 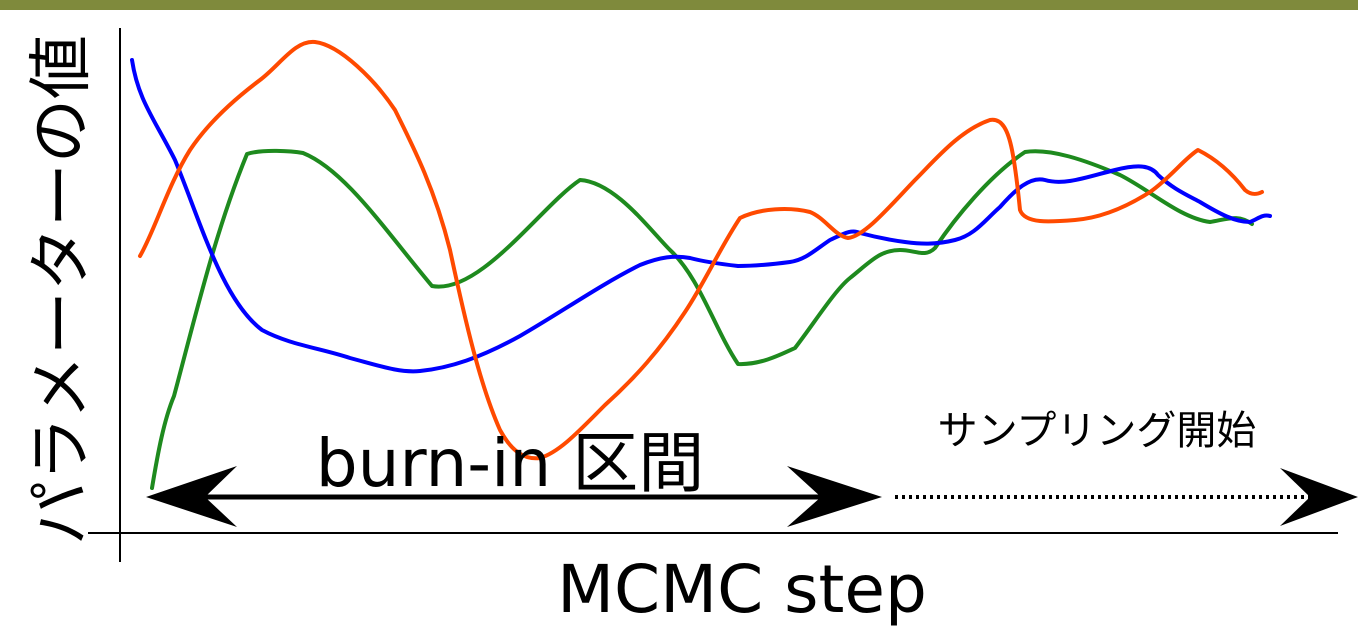 I want to click on burn-in-arrow-left-head, so click(x=191, y=496).